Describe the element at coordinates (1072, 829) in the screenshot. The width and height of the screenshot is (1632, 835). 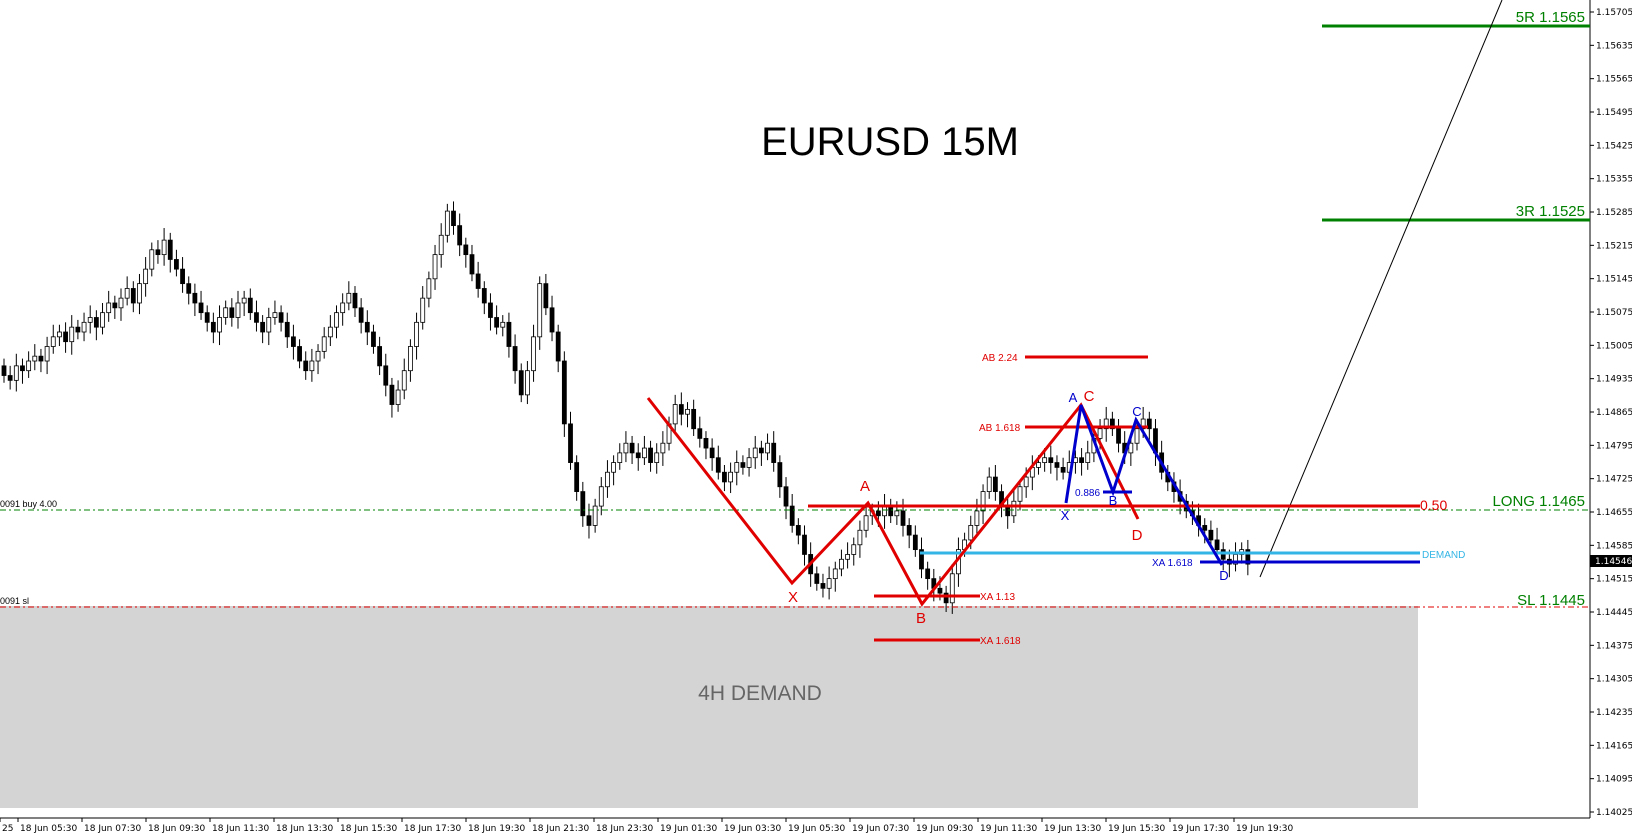
I see `x-tick-label: 19 Jun 13:30` at that location.